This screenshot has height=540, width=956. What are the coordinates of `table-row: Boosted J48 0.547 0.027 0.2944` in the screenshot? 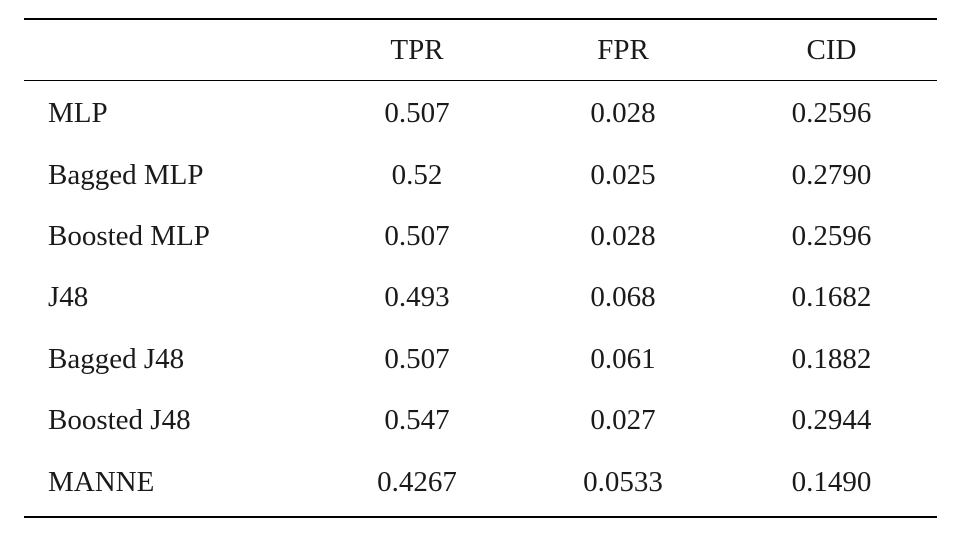 It's located at (480, 420).